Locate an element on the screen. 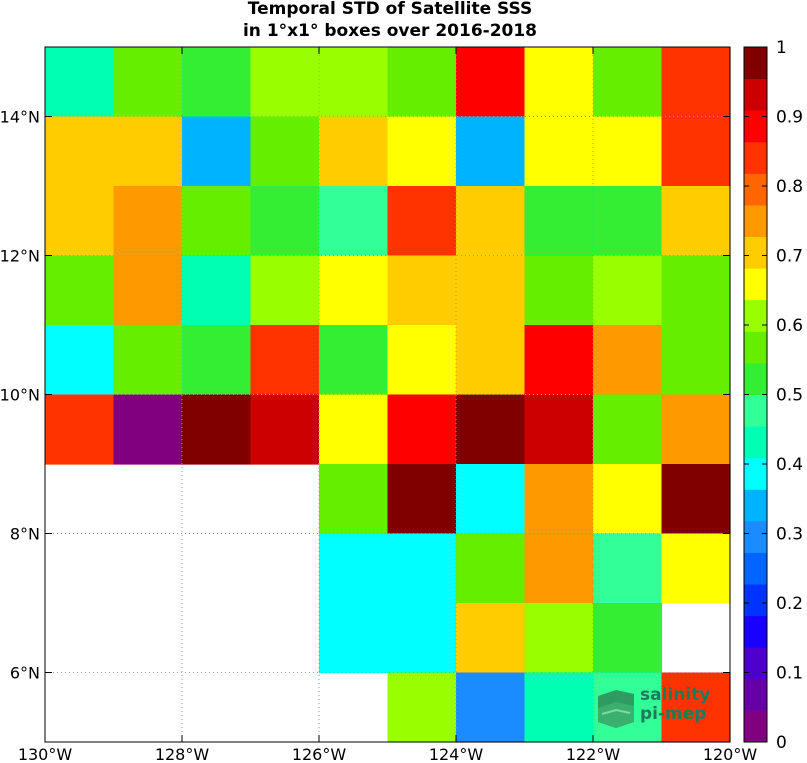 The height and width of the screenshot is (763, 807). x-tick-label: 130°W is located at coordinates (45, 754).